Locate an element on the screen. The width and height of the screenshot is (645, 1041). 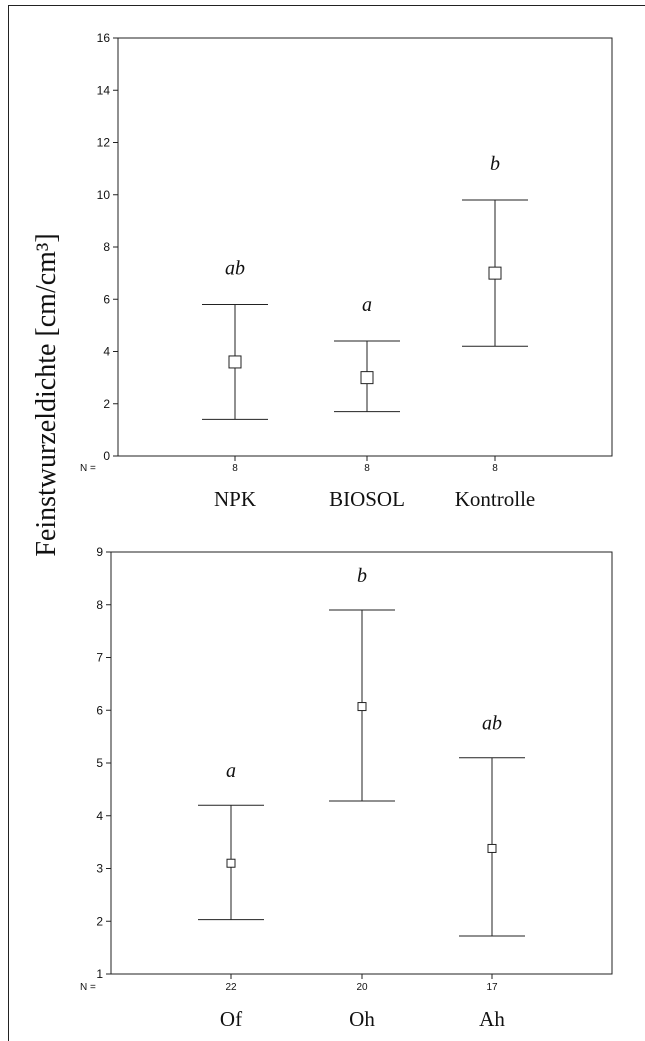
y-tick-label: 12 is located at coordinates (104, 143).